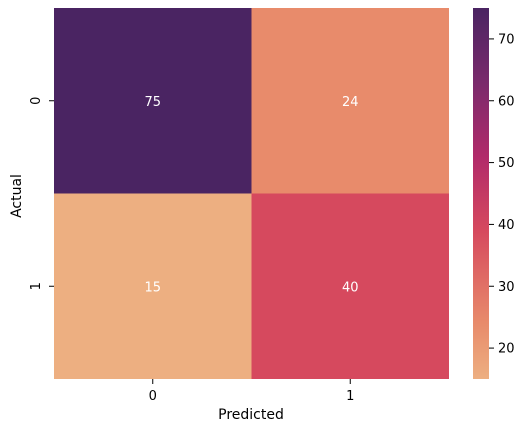 This screenshot has width=530, height=432. What do you see at coordinates (350, 396) in the screenshot?
I see `x-tick-label-1: 1` at bounding box center [350, 396].